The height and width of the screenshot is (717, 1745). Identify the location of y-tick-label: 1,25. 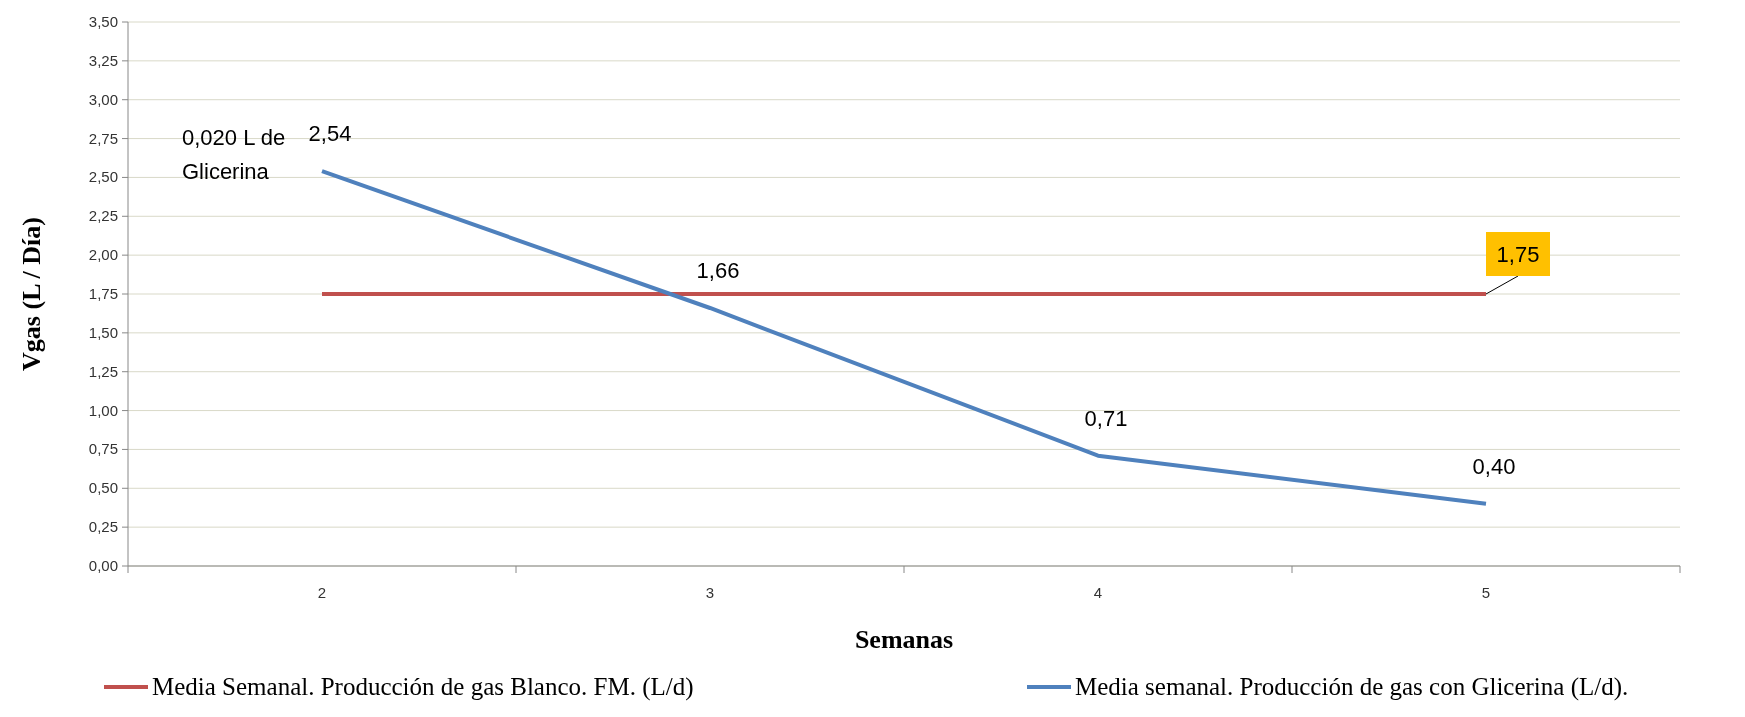
(103, 371).